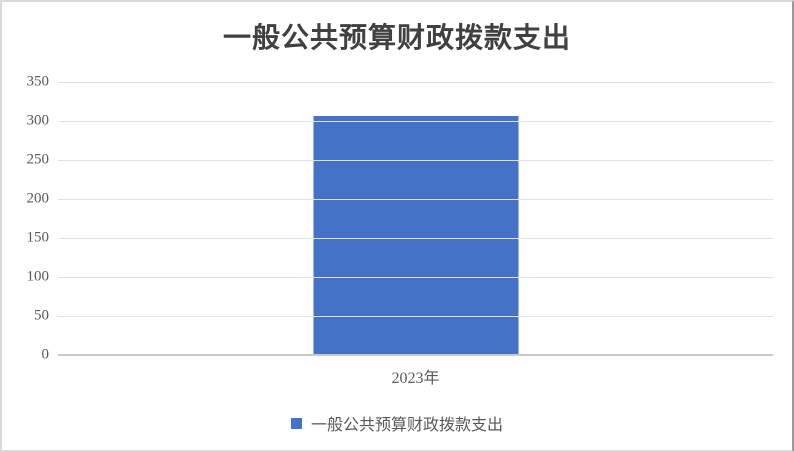 The height and width of the screenshot is (452, 794). Describe the element at coordinates (396, 38) in the screenshot. I see `chart-title: 一般公共预算财政拨款支出` at that location.